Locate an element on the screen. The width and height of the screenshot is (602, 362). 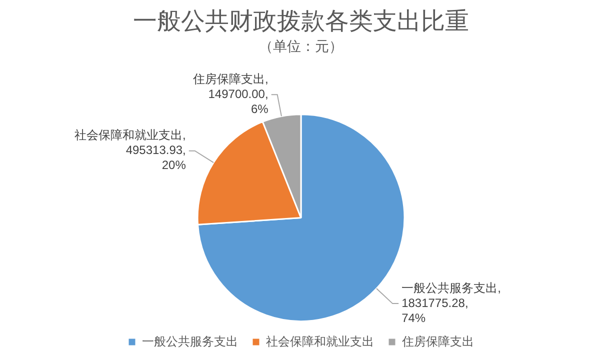
legend-label: 社会保障和就业支出 is located at coordinates (320, 341).